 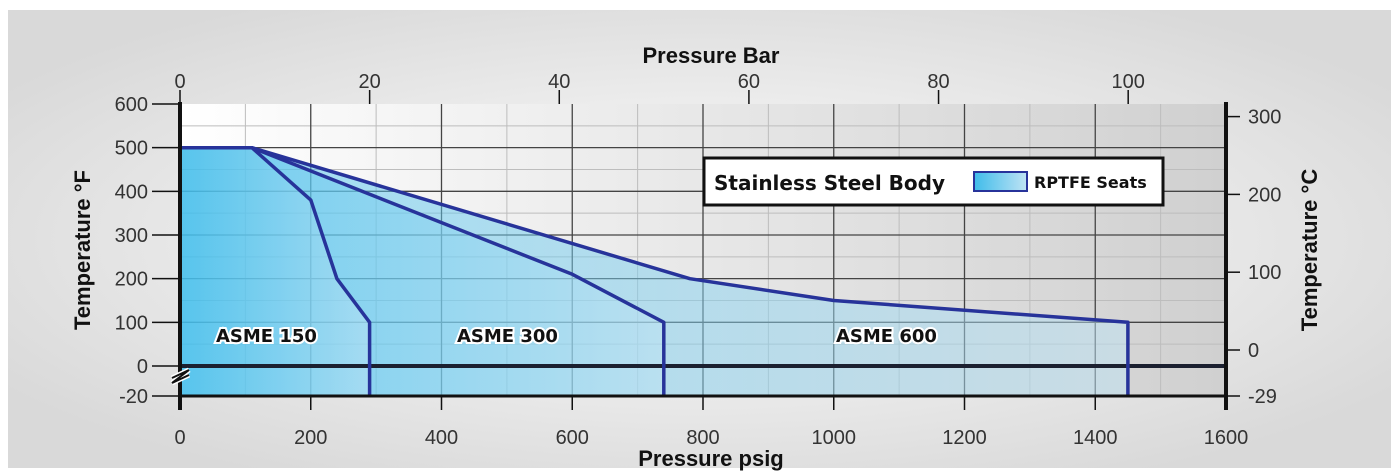 I want to click on x-top-tick-label: 100, so click(x=1127, y=82).